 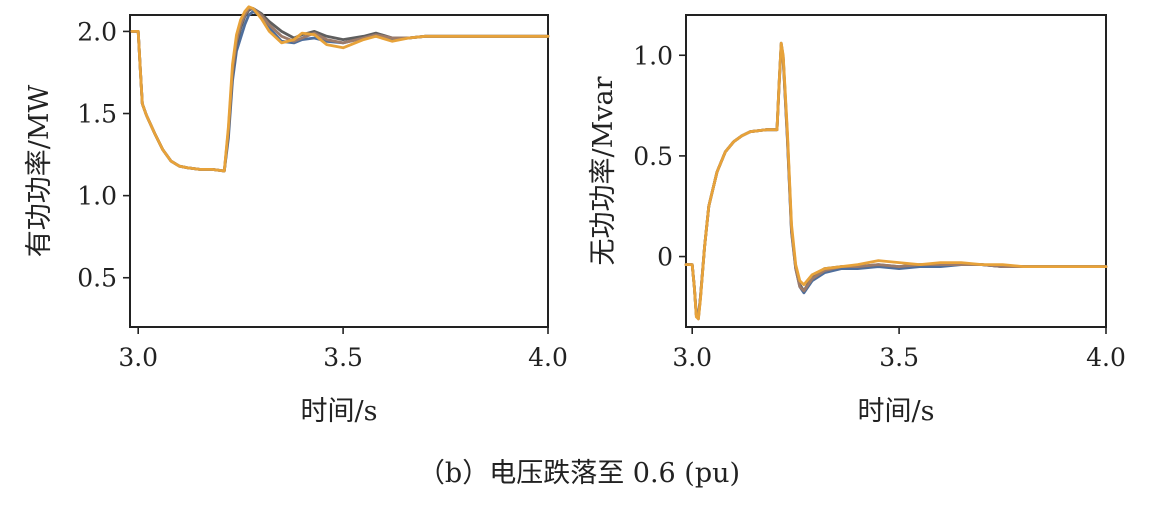 I want to click on reactive-power-y-ticks: 0 0.5 1.0, so click(x=659, y=156).